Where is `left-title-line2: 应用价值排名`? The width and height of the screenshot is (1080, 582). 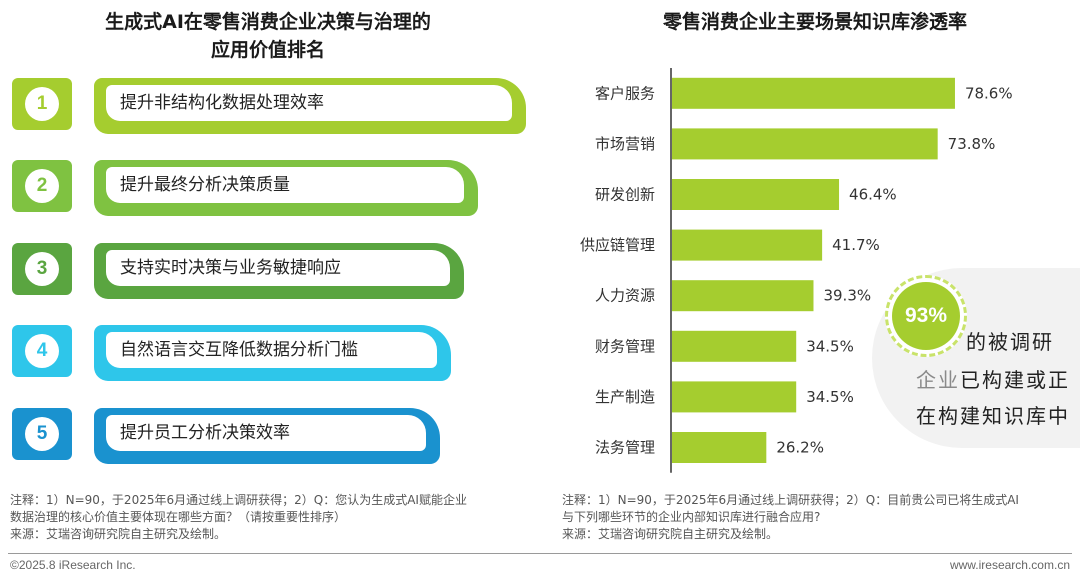
left-title-line2: 应用价值排名 is located at coordinates (267, 50).